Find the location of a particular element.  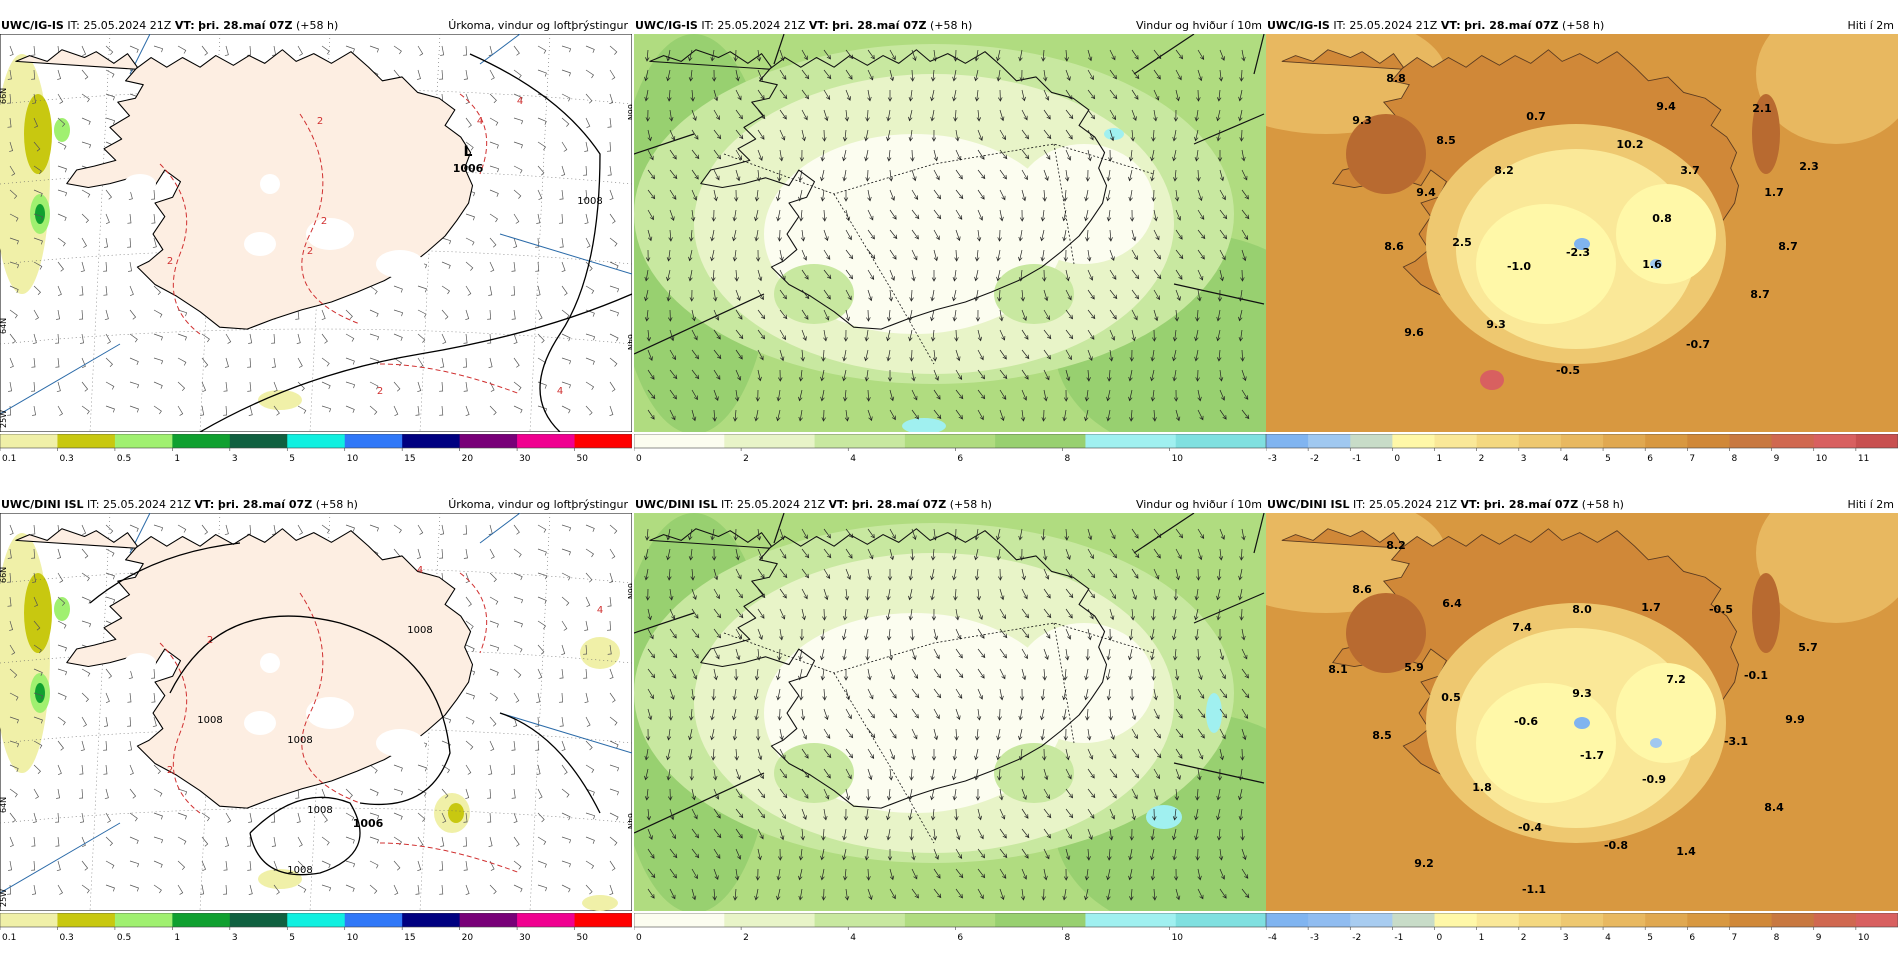

precip-area-moderate is located at coordinates (456, 813).